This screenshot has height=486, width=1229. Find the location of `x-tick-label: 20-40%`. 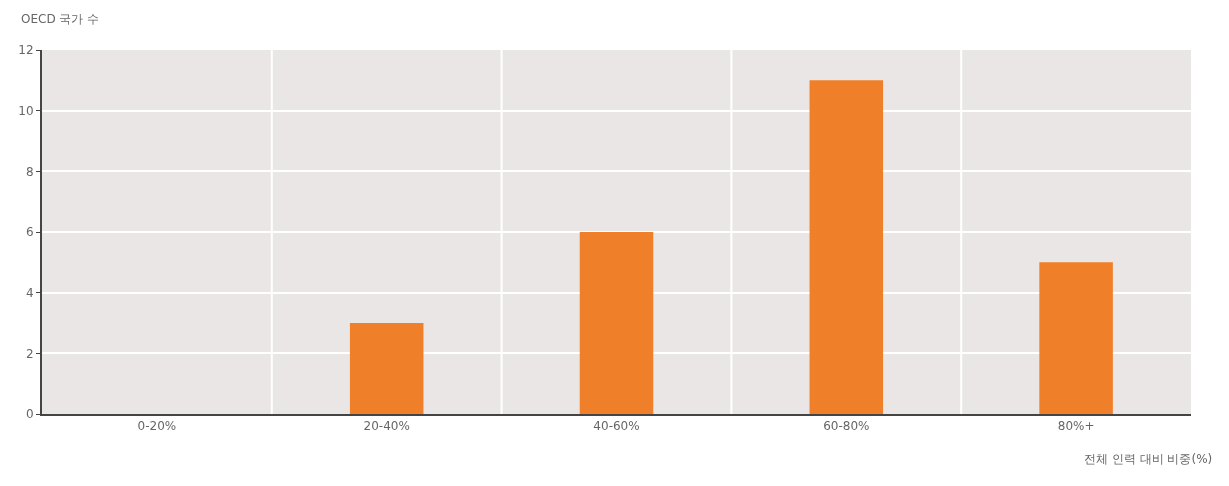

x-tick-label: 20-40% is located at coordinates (386, 426).